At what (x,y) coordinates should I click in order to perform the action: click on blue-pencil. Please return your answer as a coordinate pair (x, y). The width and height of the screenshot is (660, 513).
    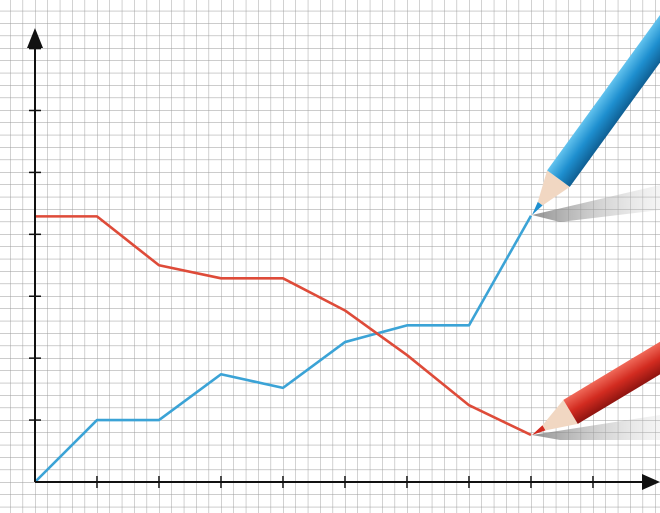
    Looking at the image, I should click on (596, 107).